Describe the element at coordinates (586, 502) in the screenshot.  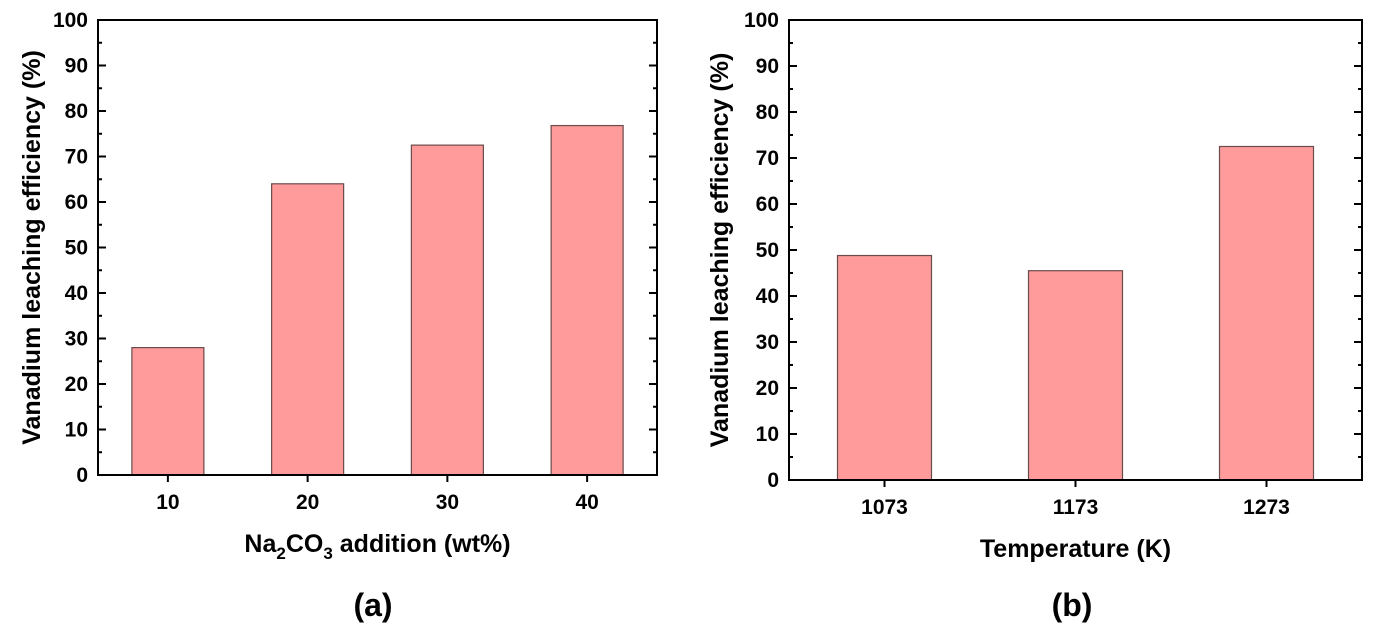
I see `panel-a-xtick-label: 40` at that location.